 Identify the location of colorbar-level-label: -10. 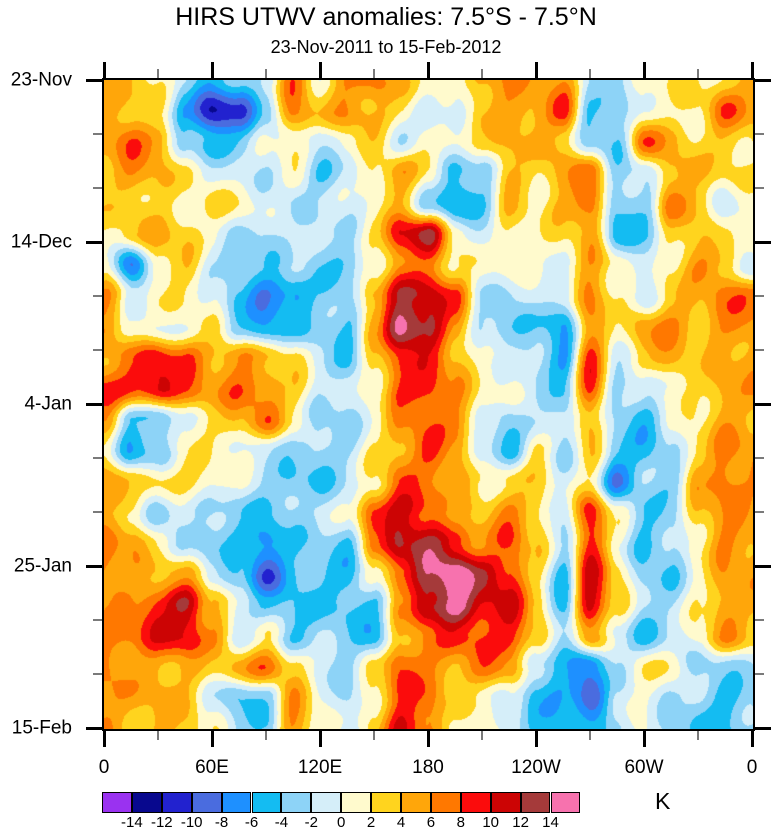
(191, 822).